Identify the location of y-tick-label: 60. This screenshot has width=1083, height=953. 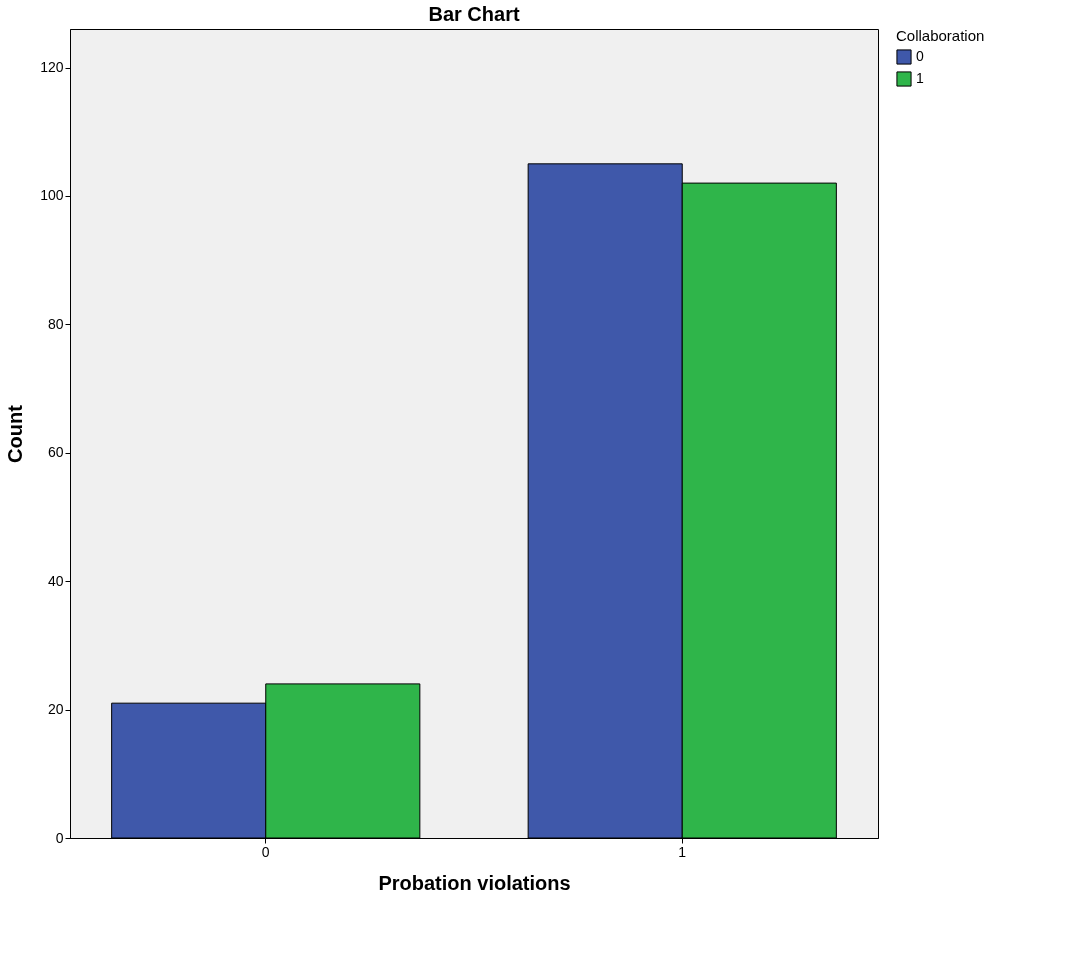
(55, 452).